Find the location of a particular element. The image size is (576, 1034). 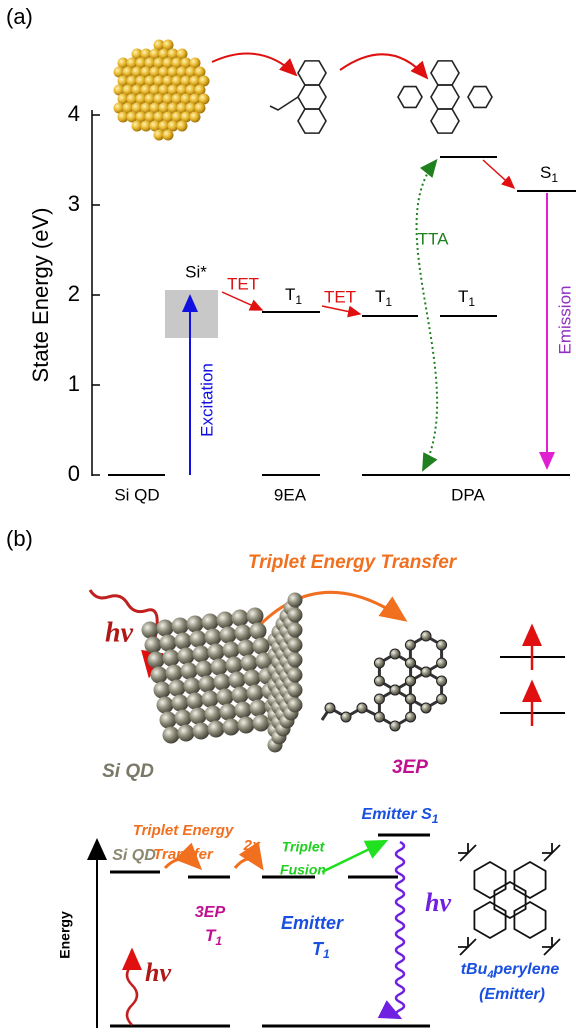

tet-label: TET is located at coordinates (340, 296).